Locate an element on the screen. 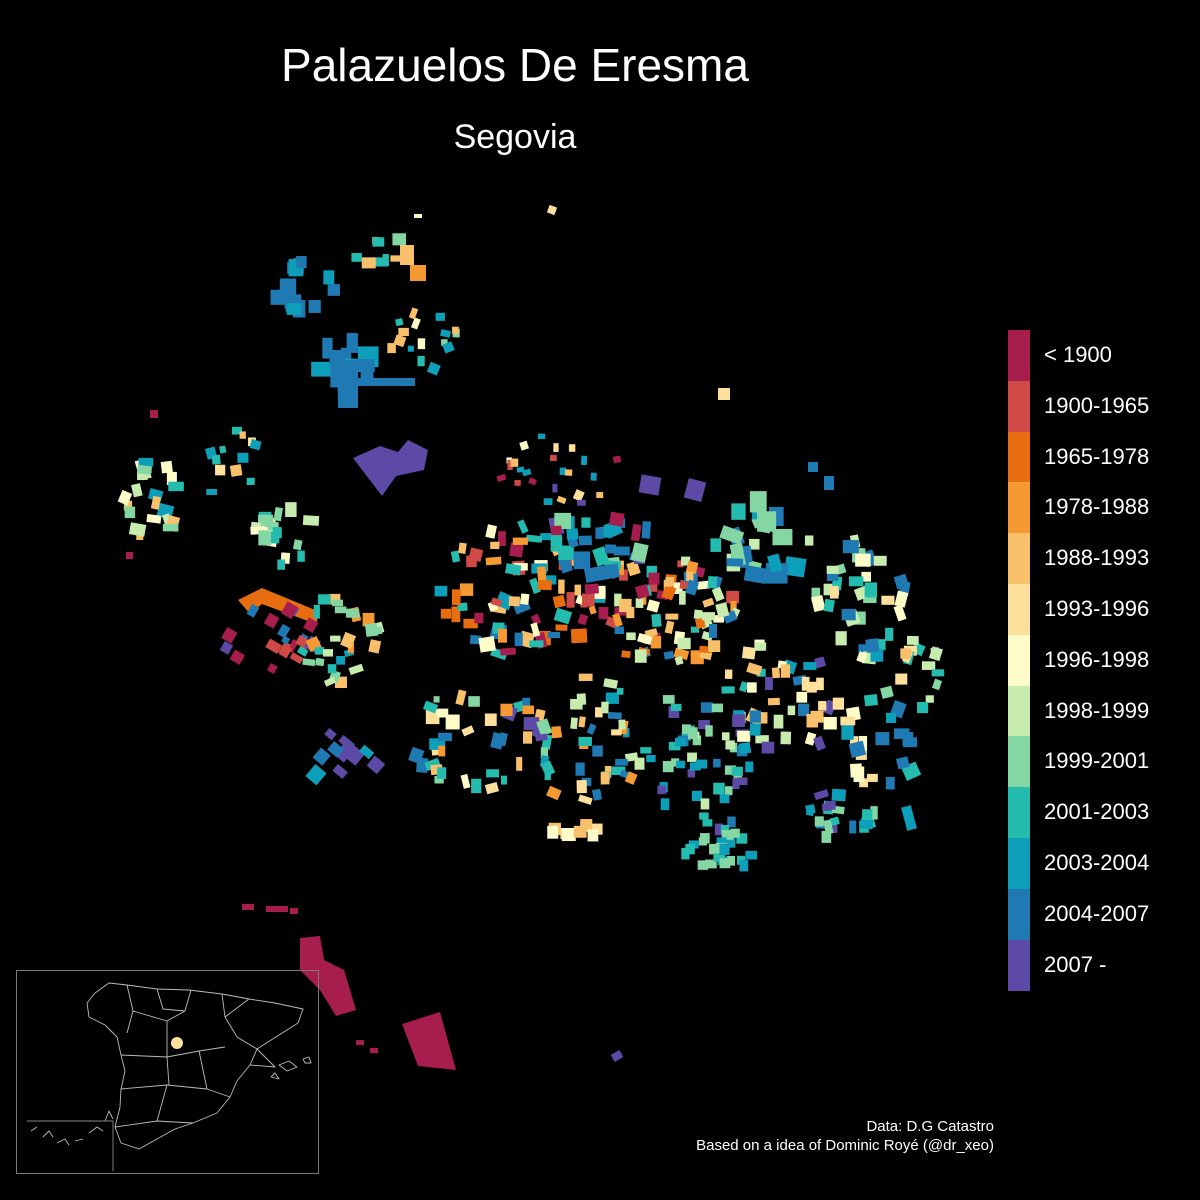  legend-label: 2001-2003 is located at coordinates (1097, 812).